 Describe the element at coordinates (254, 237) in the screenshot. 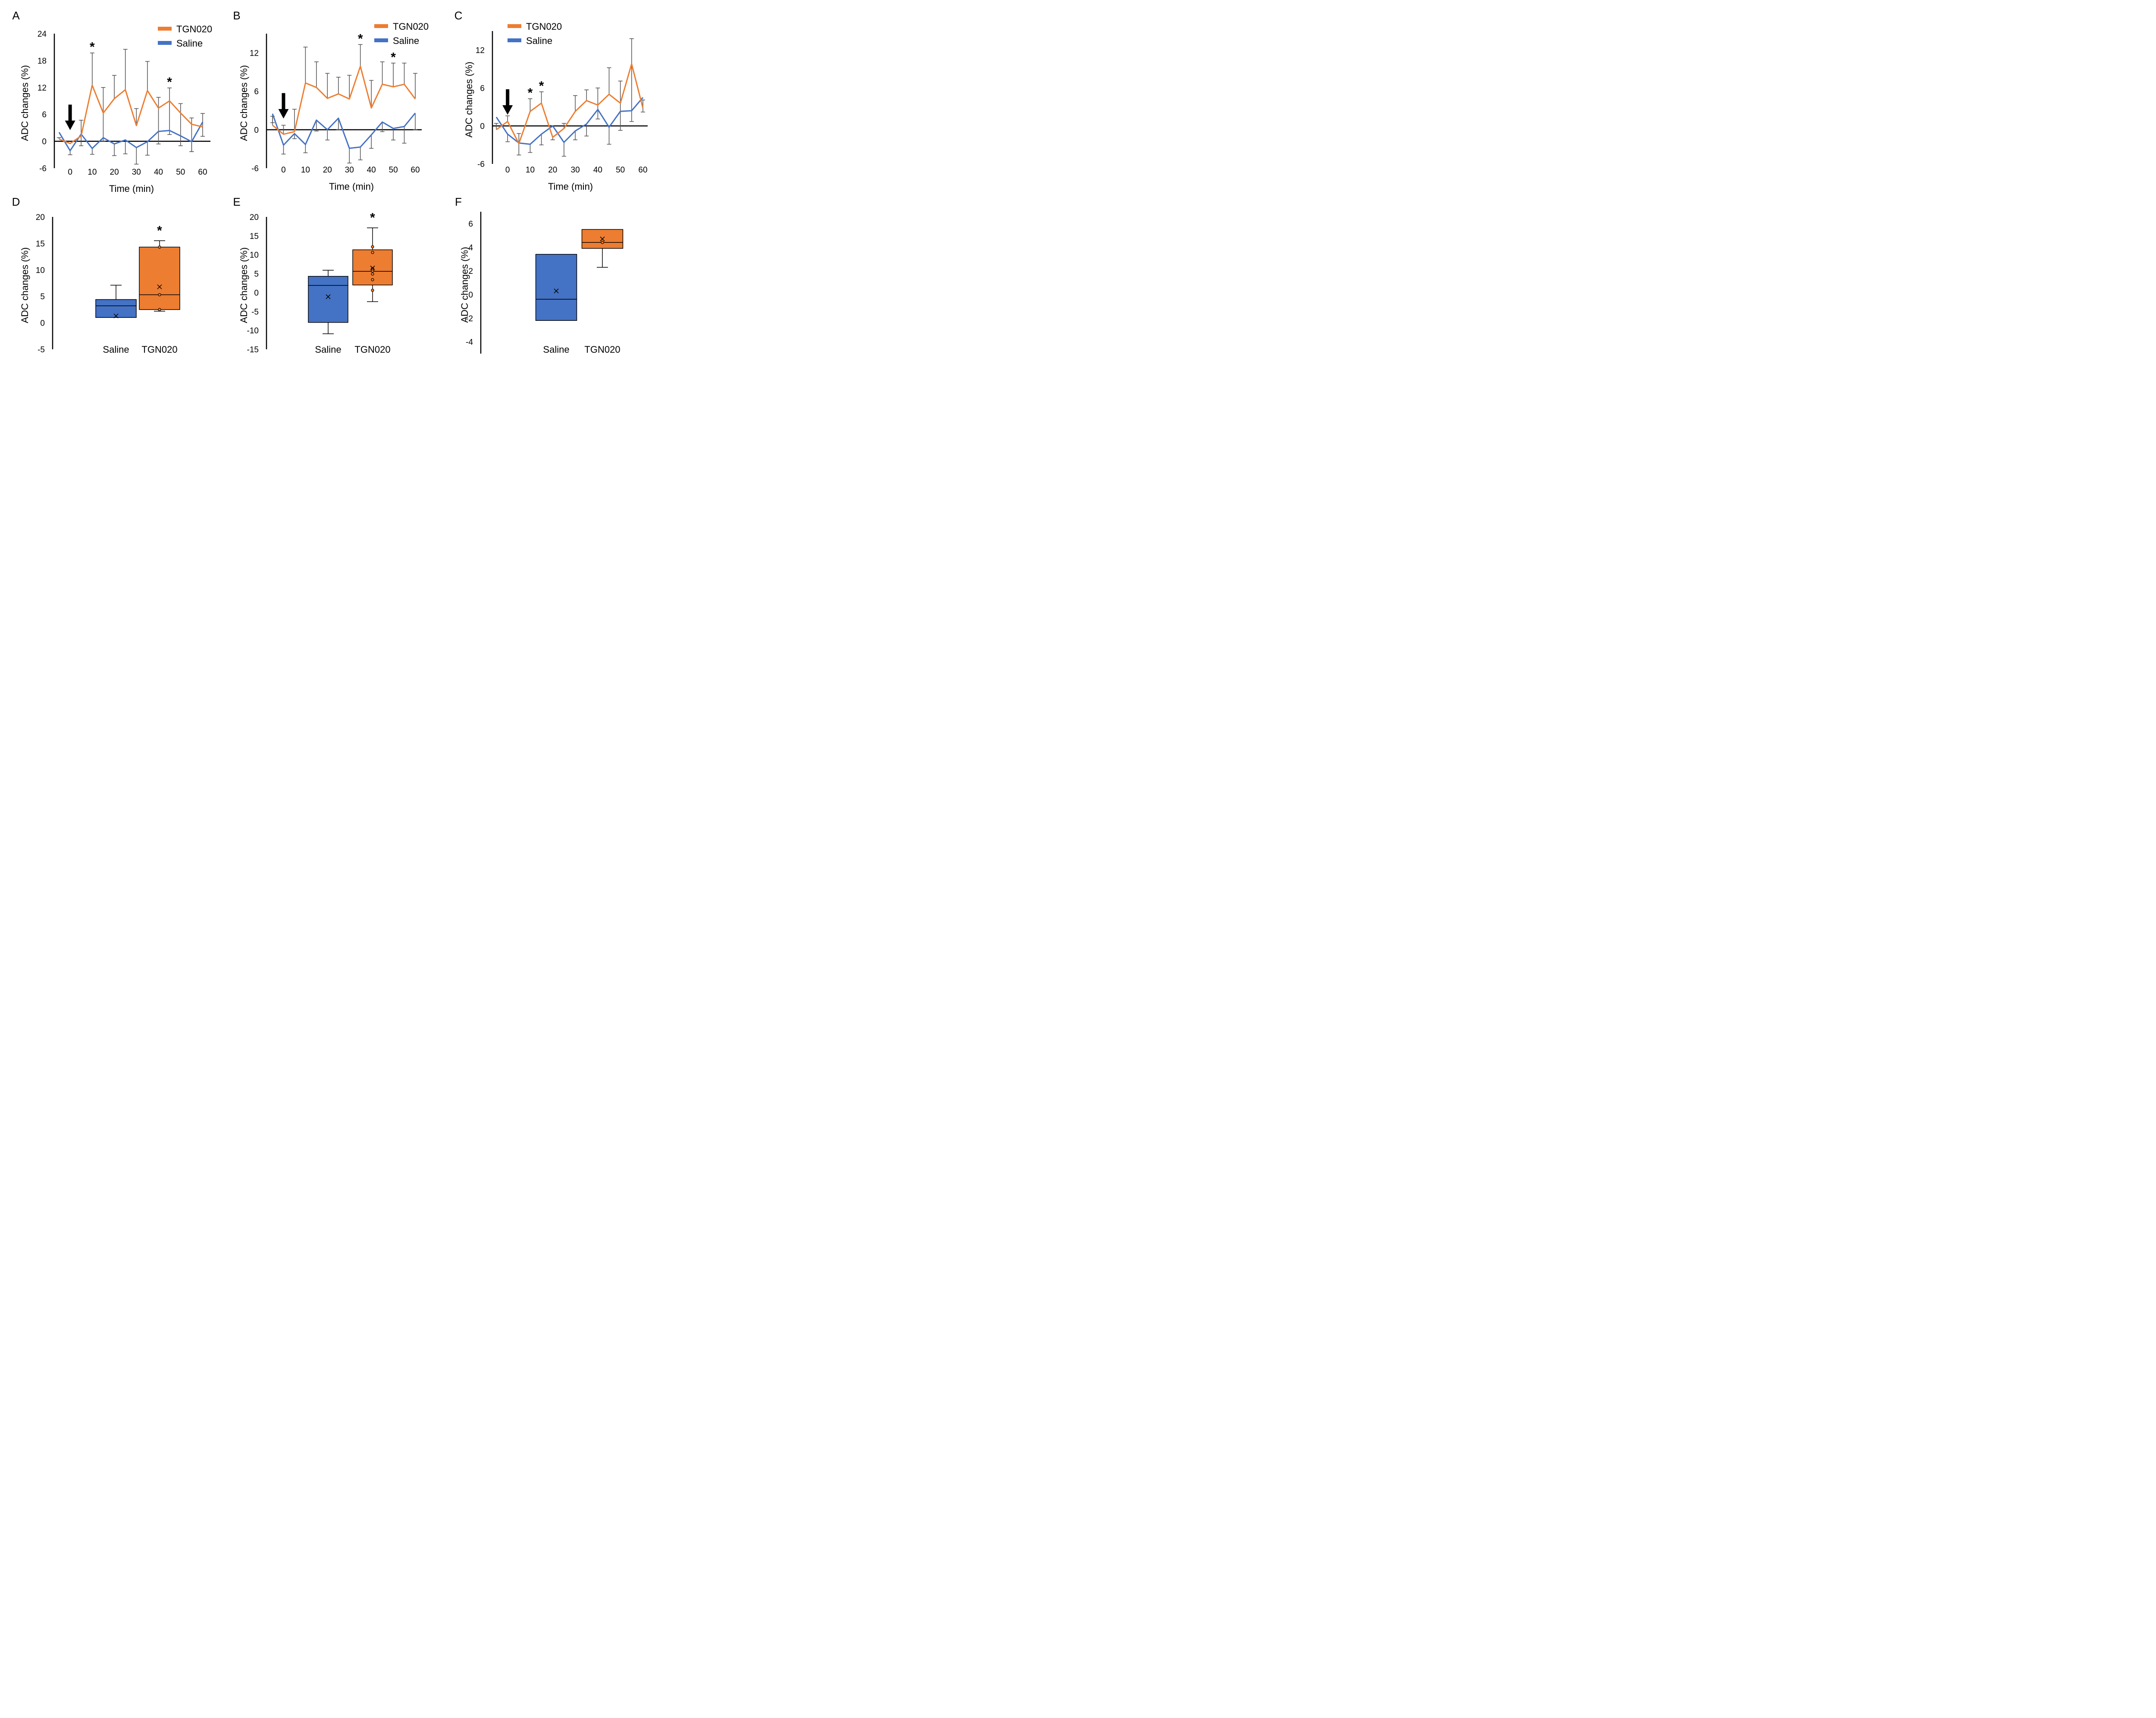

I see `y-tick-label: 15` at that location.